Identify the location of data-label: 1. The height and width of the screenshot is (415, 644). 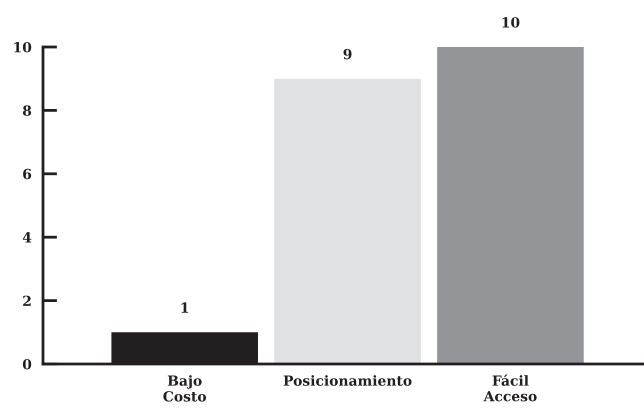
(185, 307).